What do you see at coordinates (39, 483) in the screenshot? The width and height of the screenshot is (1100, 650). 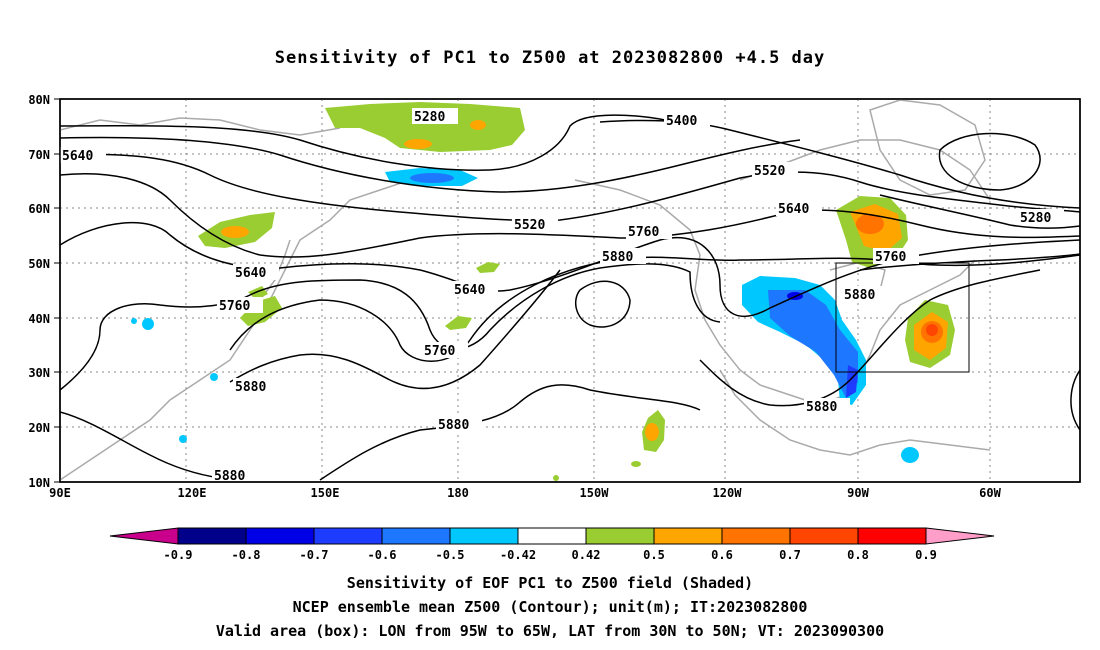 I see `lat-tick-label: 10N` at bounding box center [39, 483].